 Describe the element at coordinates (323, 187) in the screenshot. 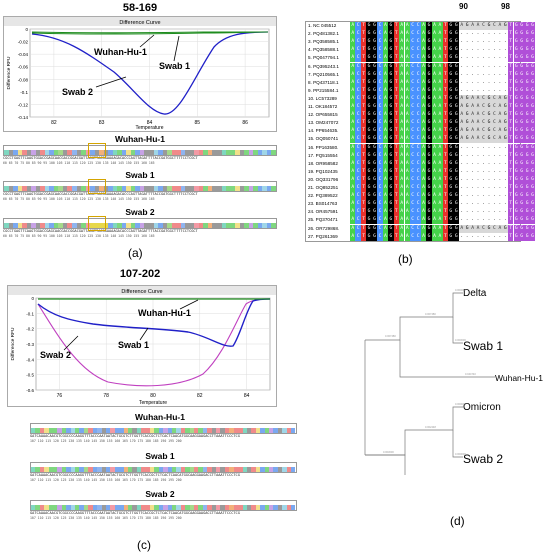

I see `alignment-row-name: 21. OQ852251` at that location.